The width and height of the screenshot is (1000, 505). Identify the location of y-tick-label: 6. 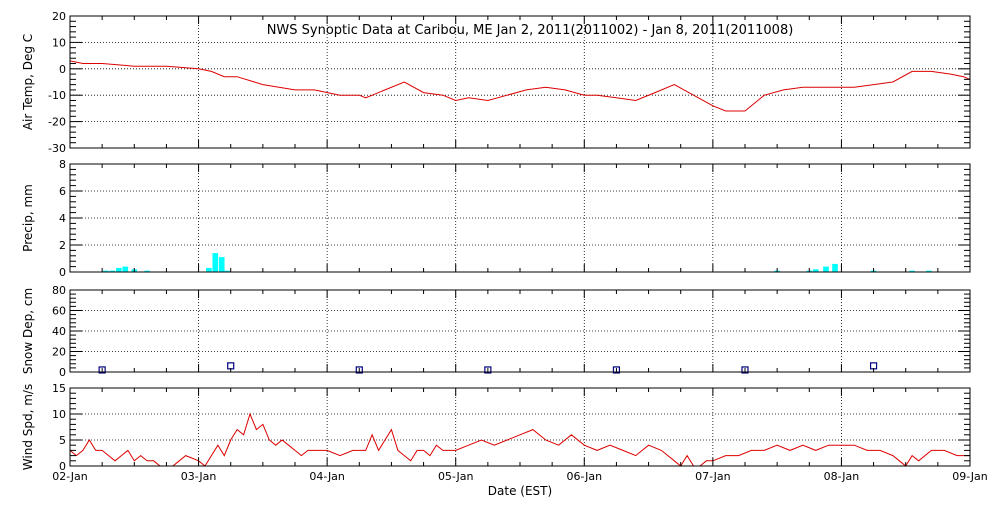
(62, 191).